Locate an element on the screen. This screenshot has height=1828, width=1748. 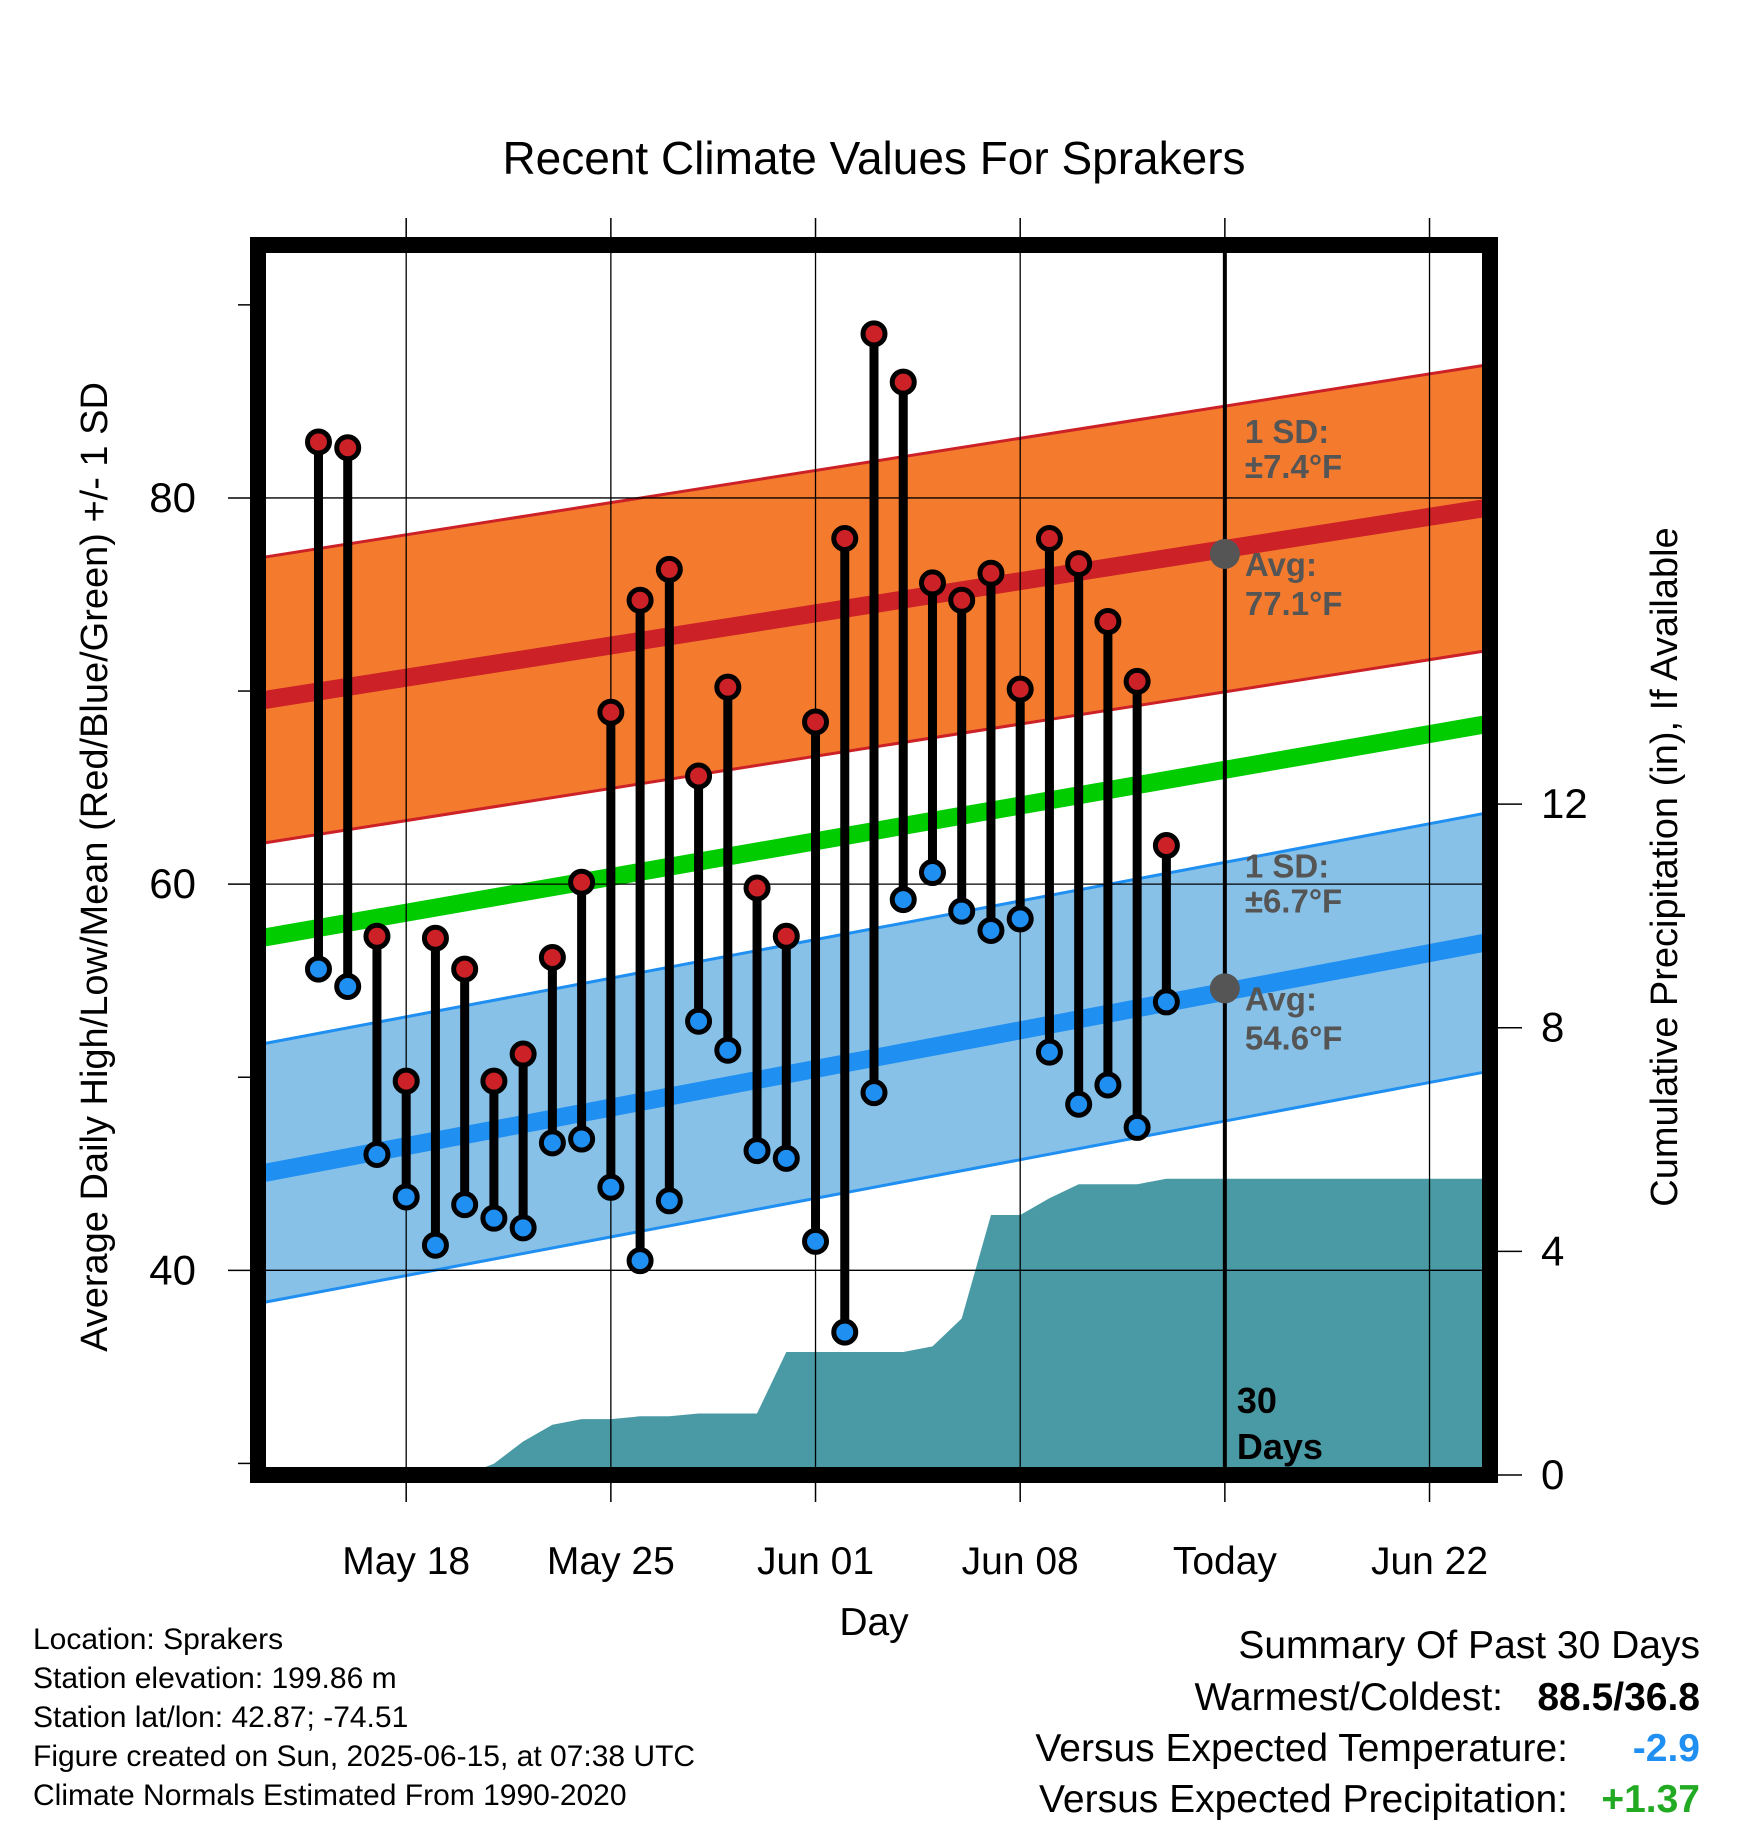
low-annotation-avg-value: 54.6°F is located at coordinates (1294, 1037).